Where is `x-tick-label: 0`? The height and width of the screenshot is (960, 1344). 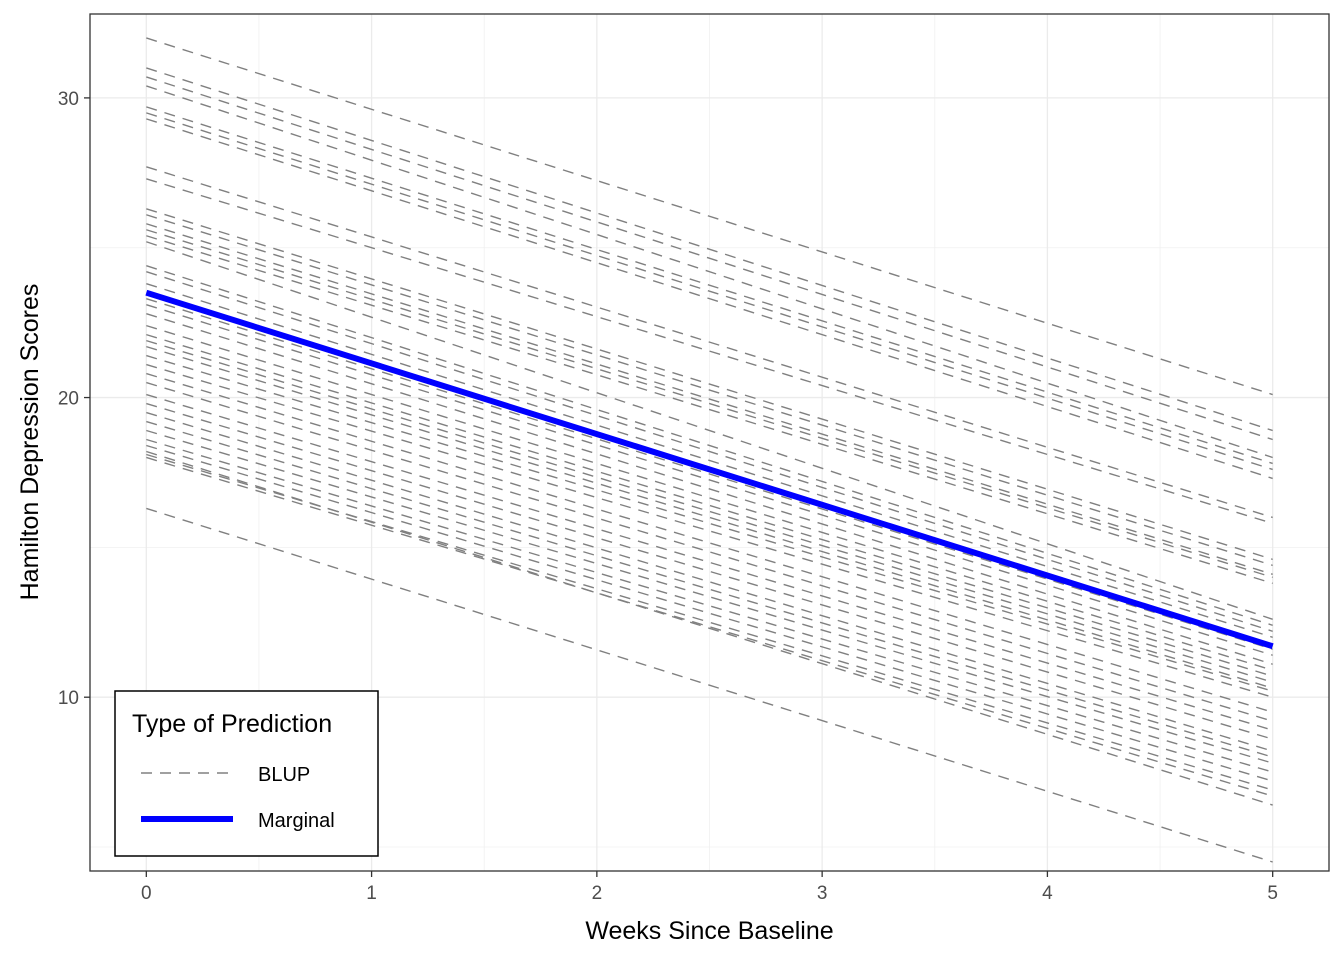 x-tick-label: 0 is located at coordinates (146, 893).